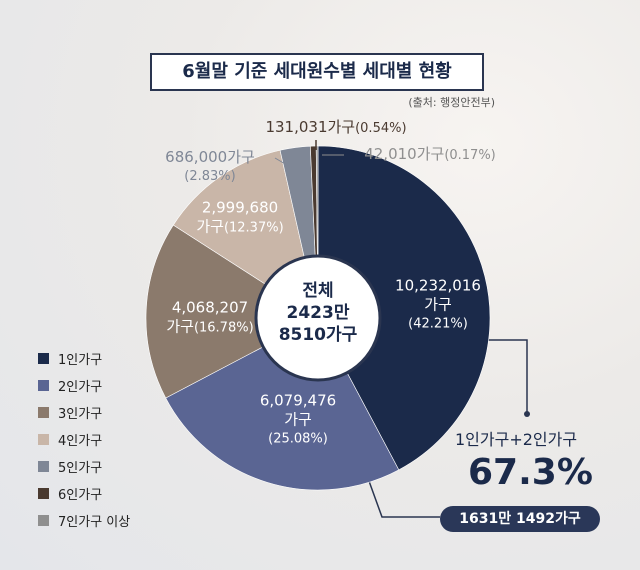 This screenshot has width=640, height=570. What do you see at coordinates (80, 441) in the screenshot?
I see `legend-label: 4인가구` at bounding box center [80, 441].